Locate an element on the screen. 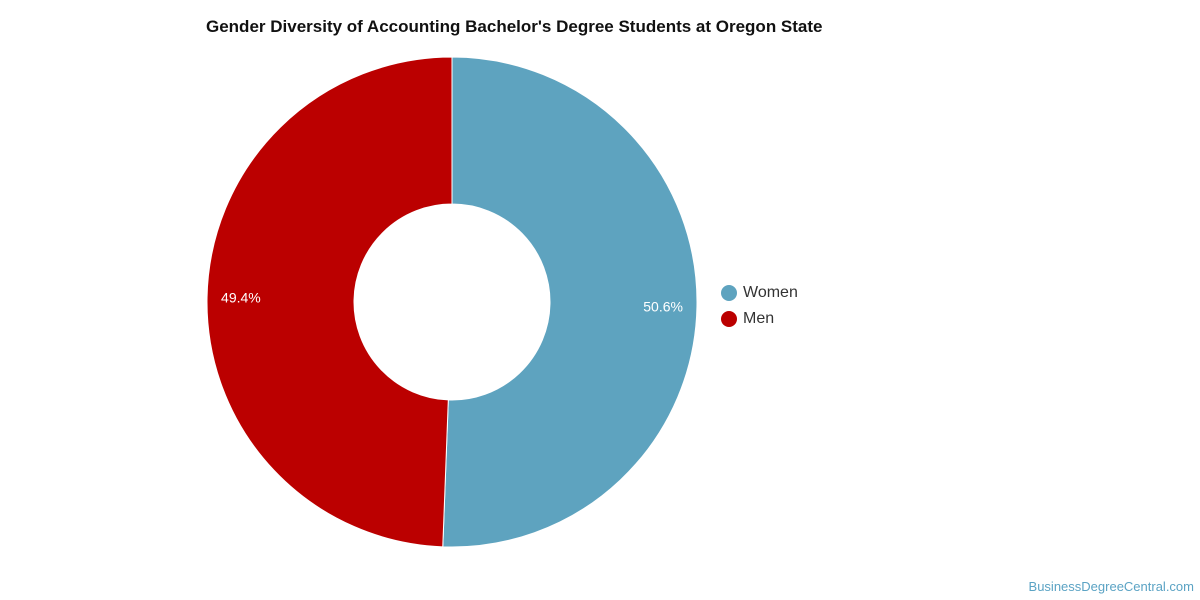  legend-swatch-men-icon is located at coordinates (729, 319).